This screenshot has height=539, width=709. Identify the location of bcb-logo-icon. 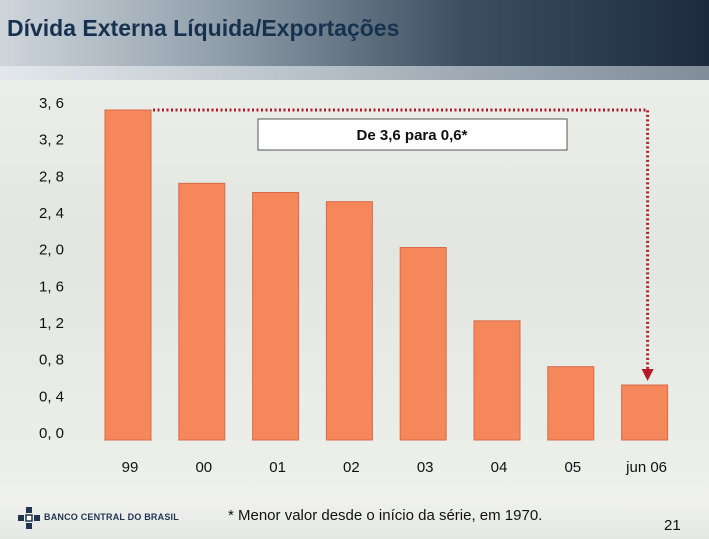
(29, 518).